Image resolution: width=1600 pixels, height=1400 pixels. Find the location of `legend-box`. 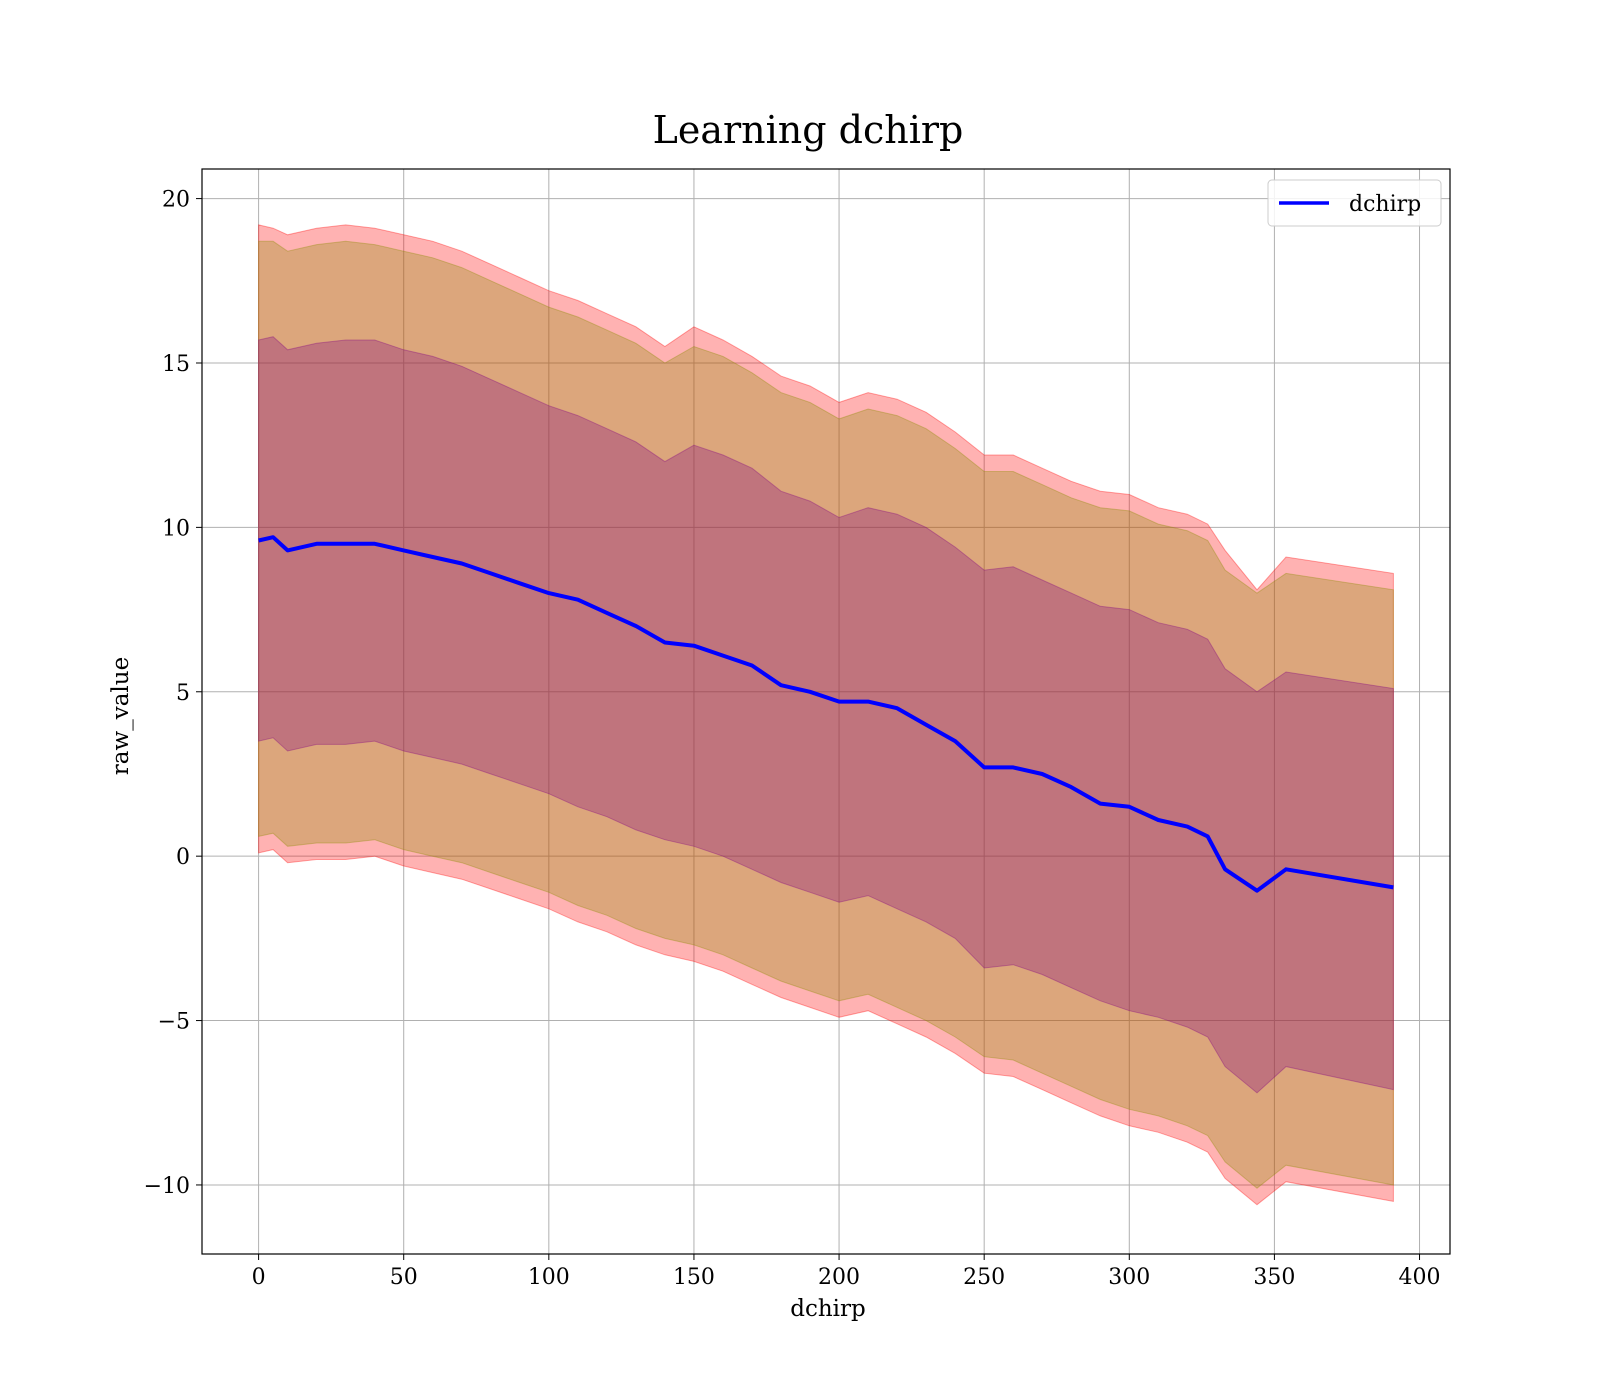

legend-box is located at coordinates (1354, 203).